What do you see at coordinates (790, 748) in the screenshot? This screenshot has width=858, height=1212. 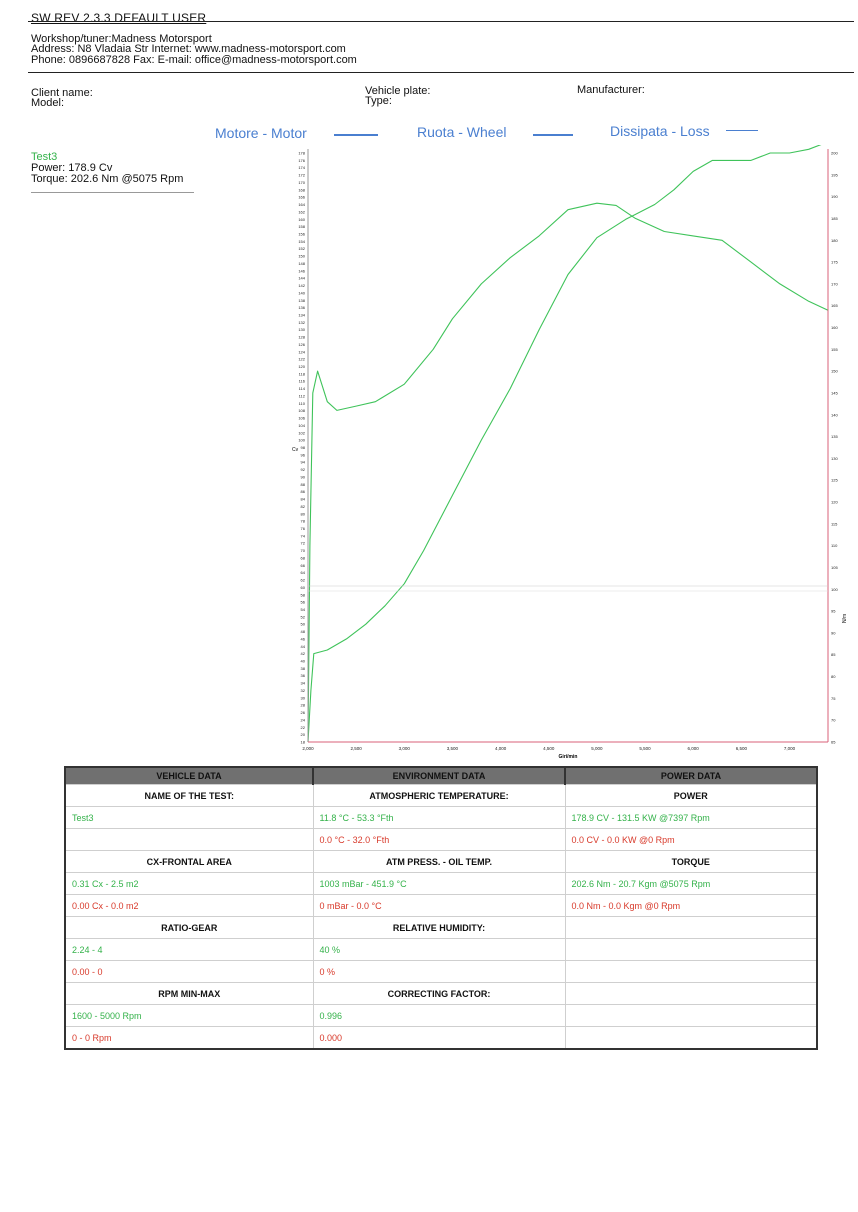 I see `x-tick-label: 7,000` at bounding box center [790, 748].